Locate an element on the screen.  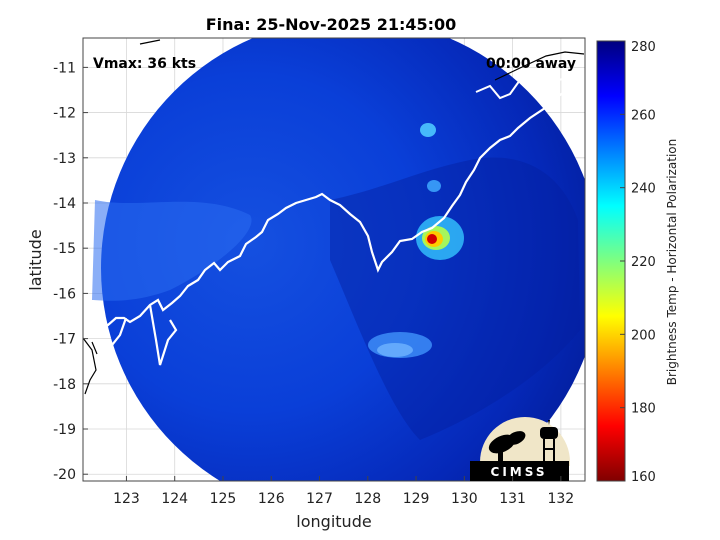
y-tick-label: -19 is located at coordinates (64, 430).